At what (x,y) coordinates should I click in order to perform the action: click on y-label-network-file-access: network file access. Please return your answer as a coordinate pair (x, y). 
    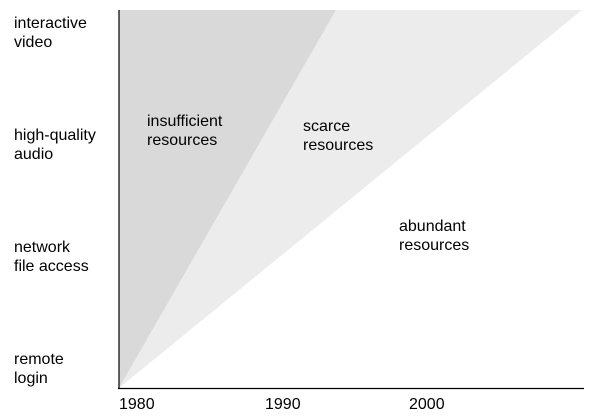
    Looking at the image, I should click on (51, 257).